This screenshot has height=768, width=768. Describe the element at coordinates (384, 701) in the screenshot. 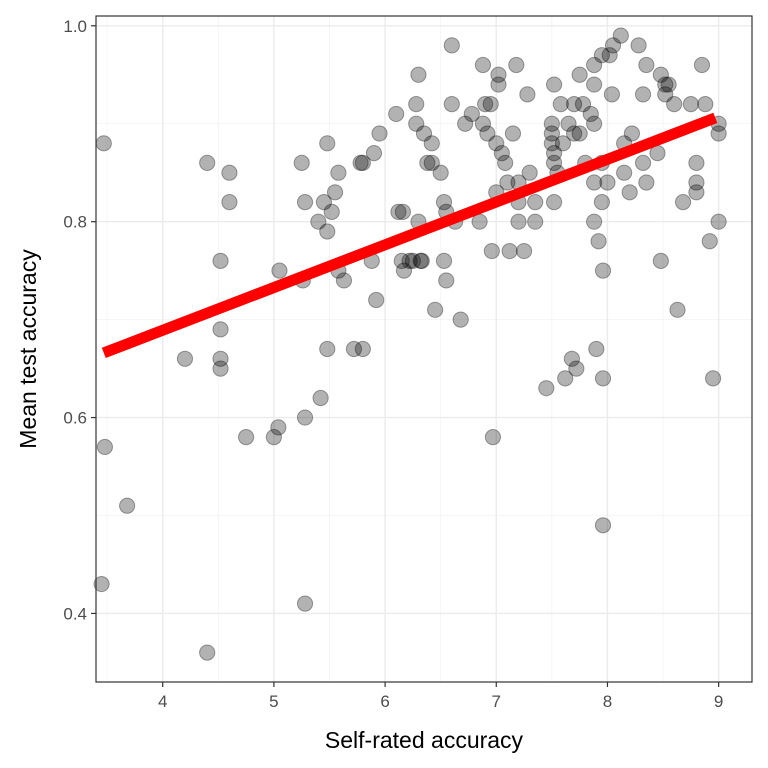

I see `x-tick-label: 6` at that location.